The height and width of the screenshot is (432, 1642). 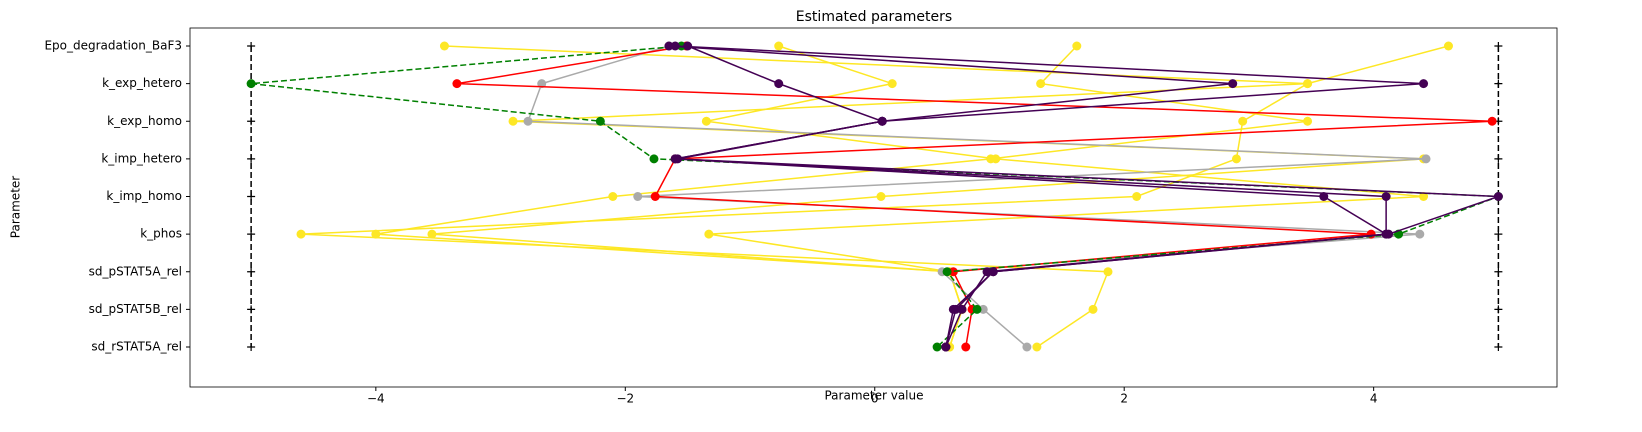 What do you see at coordinates (1124, 399) in the screenshot?
I see `x-tick-label: 2` at bounding box center [1124, 399].